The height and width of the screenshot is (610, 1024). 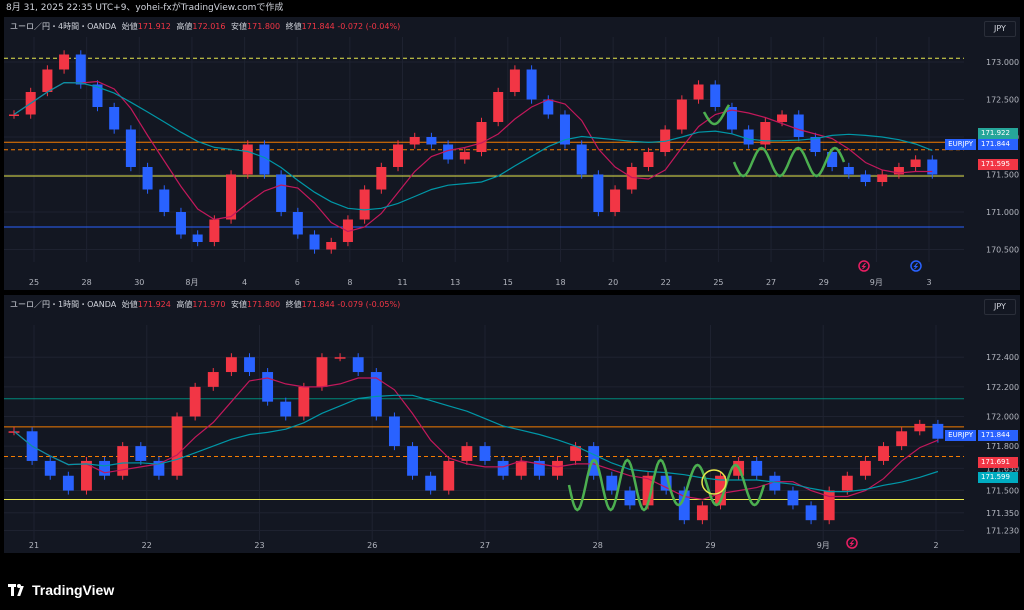 What do you see at coordinates (318, 304) in the screenshot?
I see `close-value: 171.844` at bounding box center [318, 304].